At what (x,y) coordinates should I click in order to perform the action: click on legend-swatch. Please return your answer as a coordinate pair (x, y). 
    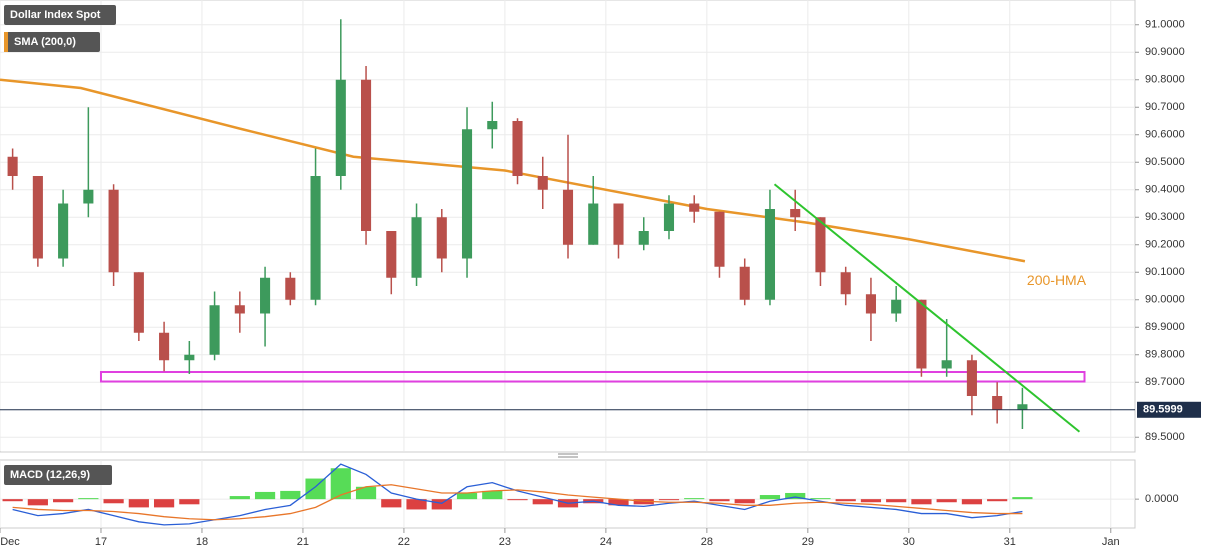
    Looking at the image, I should click on (6, 42).